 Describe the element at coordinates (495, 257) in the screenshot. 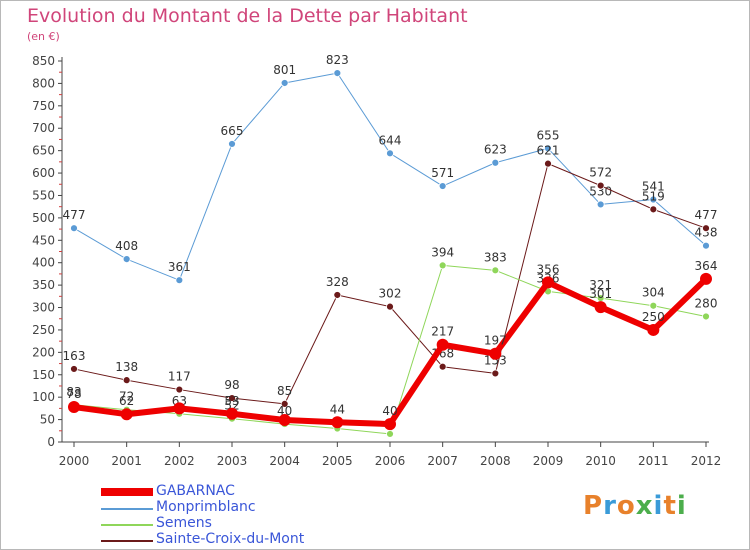

I see `data-label-semens: 383` at that location.